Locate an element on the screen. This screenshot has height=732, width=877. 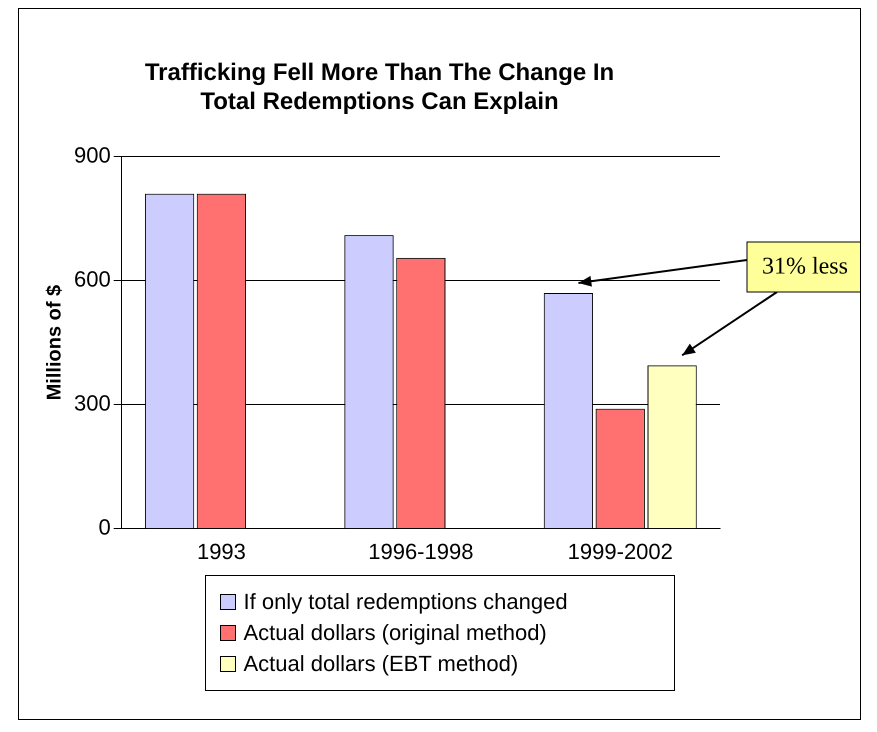
text: 31% less is located at coordinates (805, 266).